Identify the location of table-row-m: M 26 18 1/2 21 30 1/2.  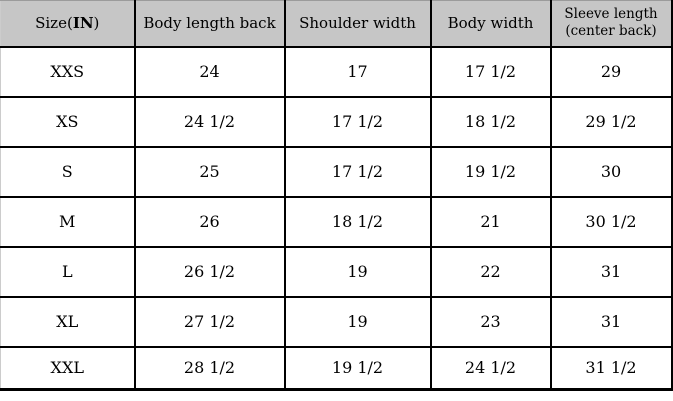
(336, 221).